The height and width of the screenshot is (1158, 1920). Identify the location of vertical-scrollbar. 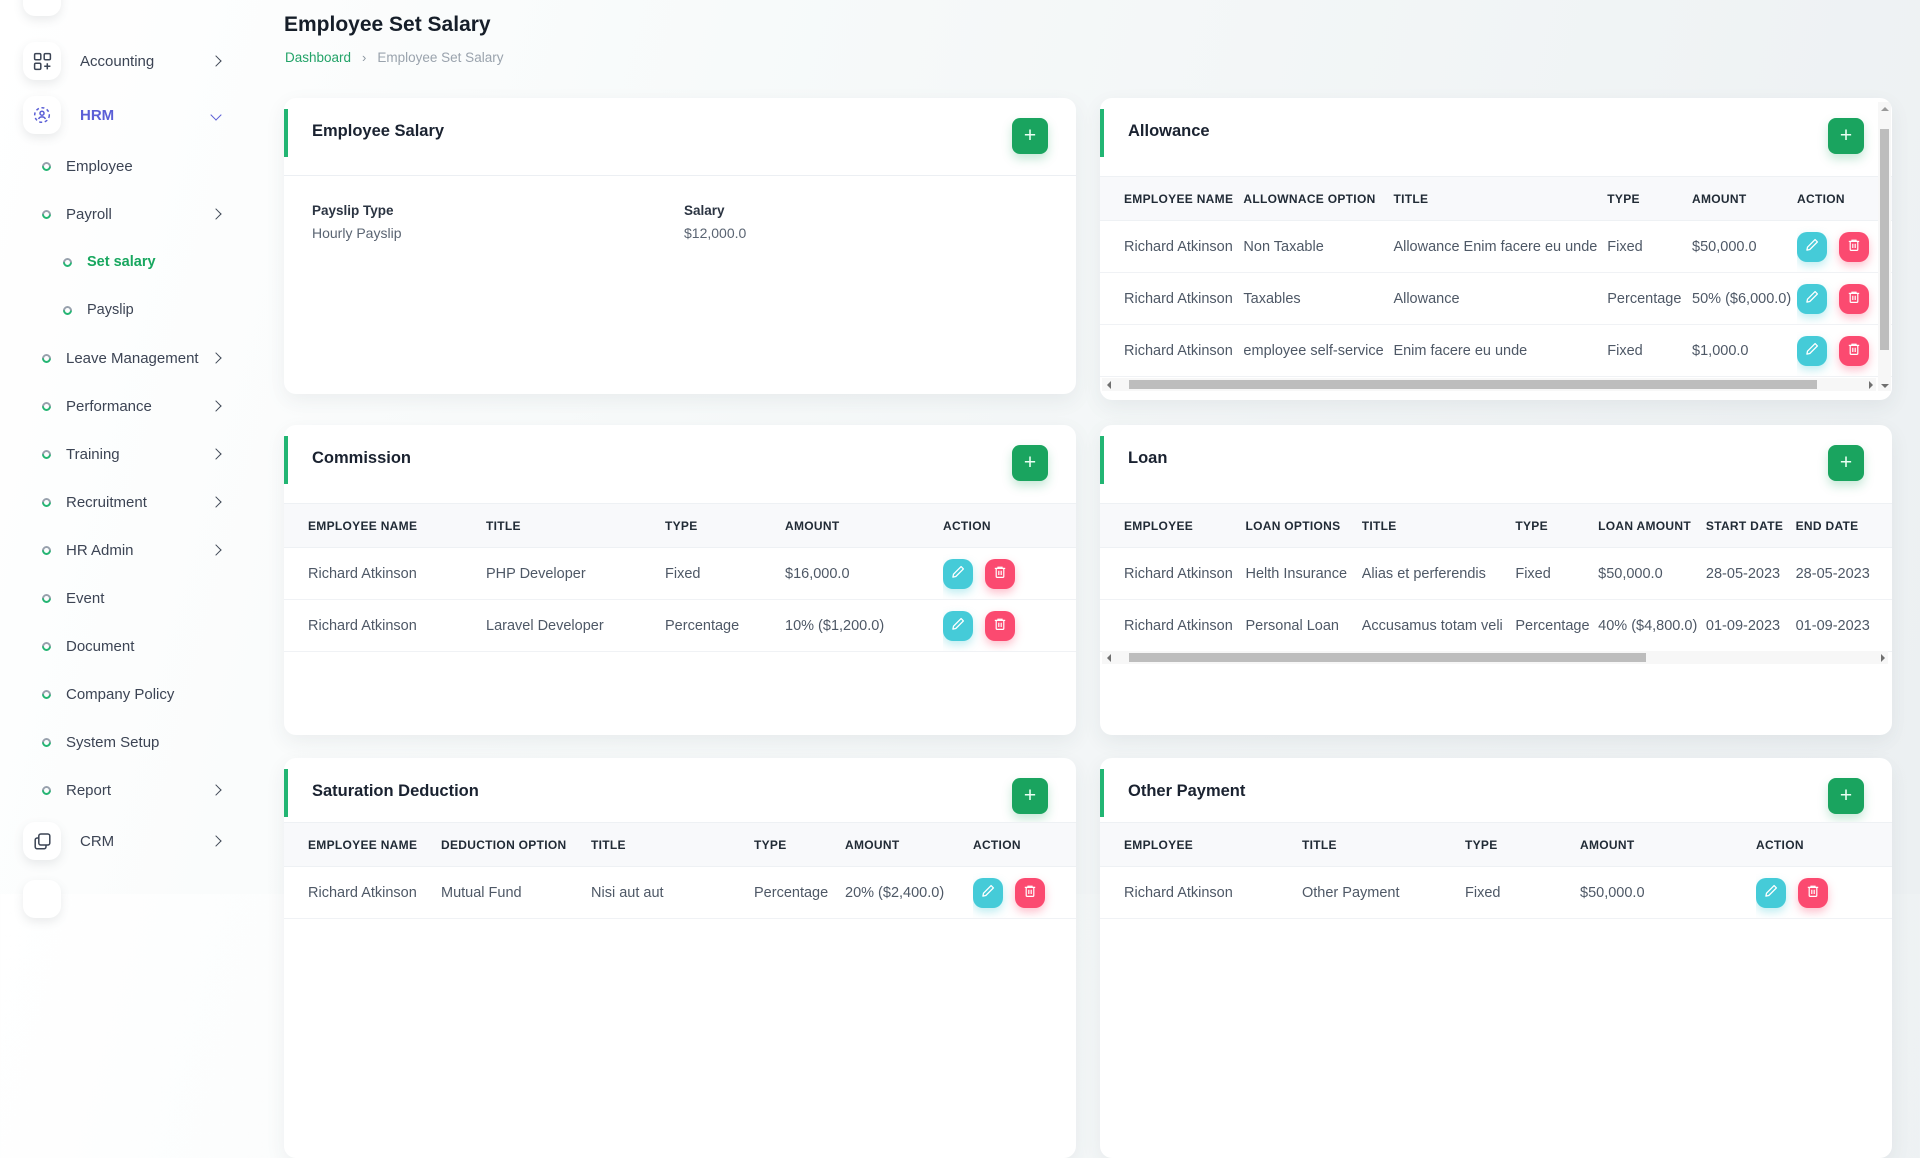
(1884, 246).